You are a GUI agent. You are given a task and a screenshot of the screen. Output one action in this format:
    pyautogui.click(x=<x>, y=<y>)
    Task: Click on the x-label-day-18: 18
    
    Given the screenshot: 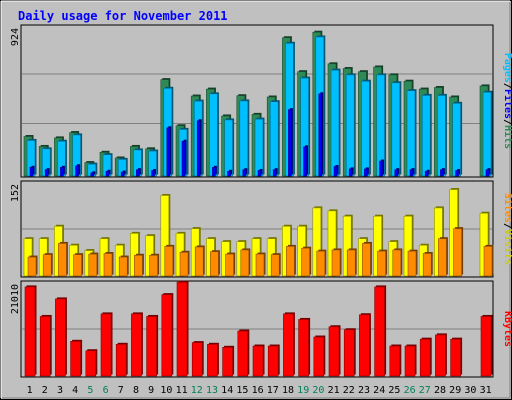 What is the action you would take?
    pyautogui.click(x=288, y=390)
    